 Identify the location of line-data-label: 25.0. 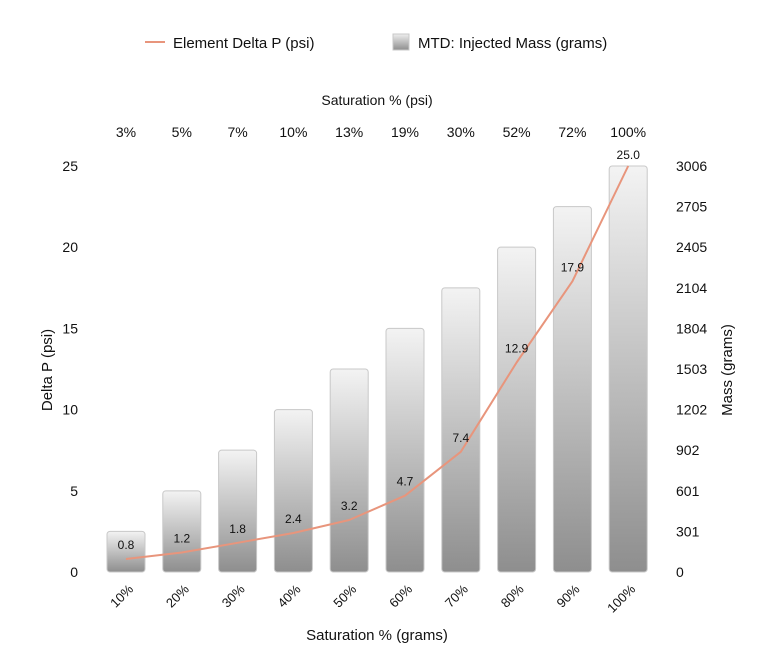
(629, 155).